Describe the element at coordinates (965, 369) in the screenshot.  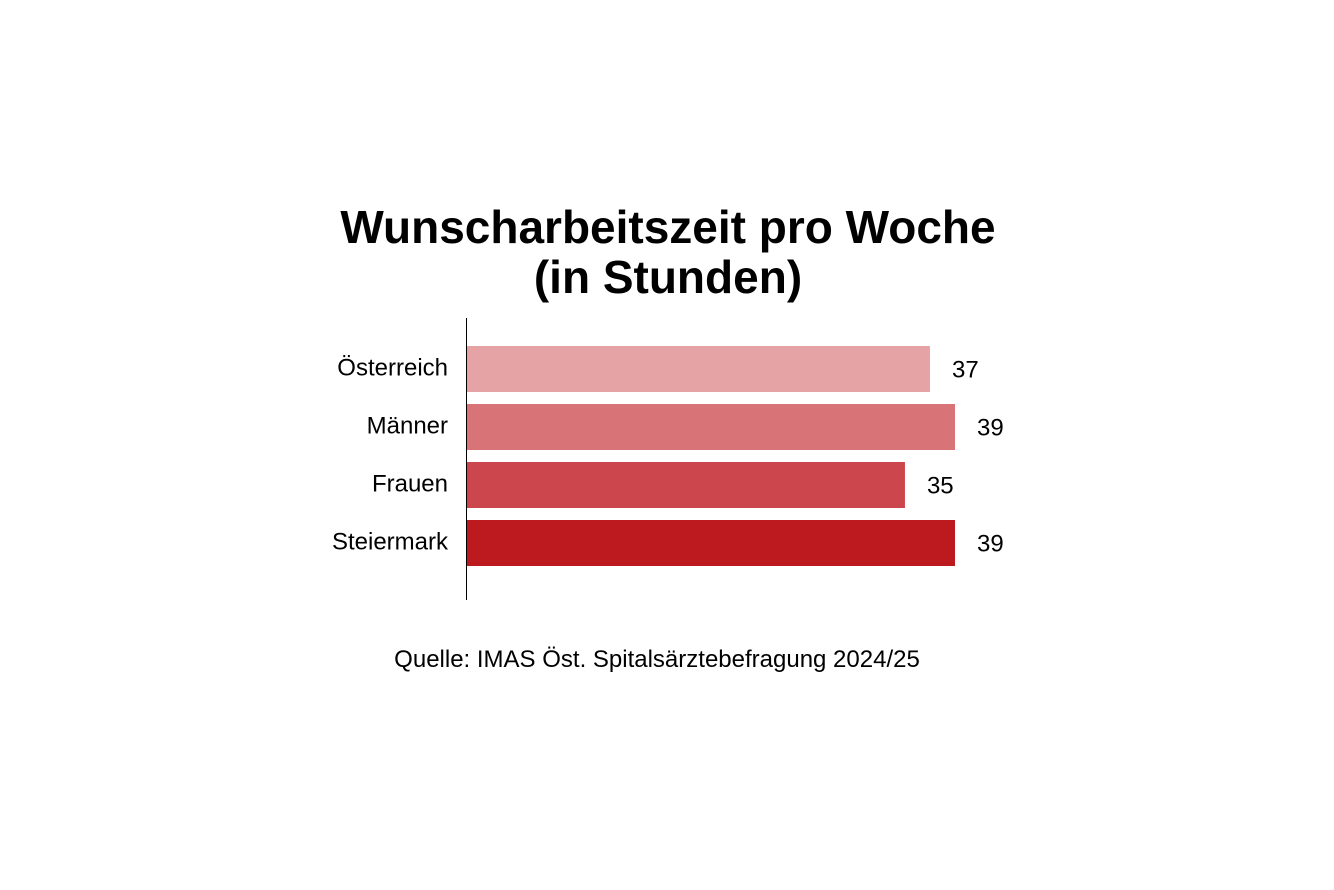
I see `value-label: 37` at that location.